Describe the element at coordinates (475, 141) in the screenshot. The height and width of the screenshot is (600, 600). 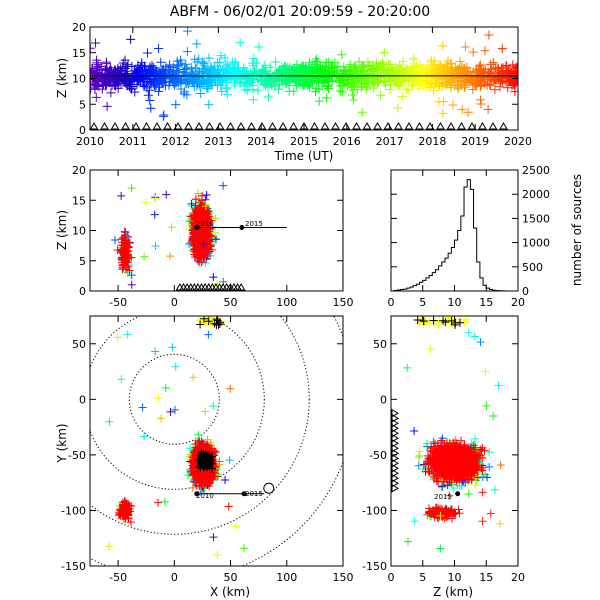
I see `x-tick-label: 2019` at that location.